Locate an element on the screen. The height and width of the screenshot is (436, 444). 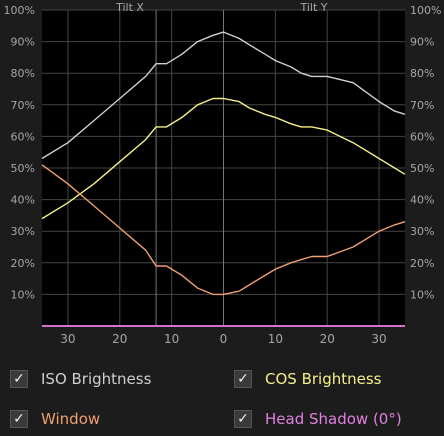
y-tick-label-right: 20% is located at coordinates (422, 263).